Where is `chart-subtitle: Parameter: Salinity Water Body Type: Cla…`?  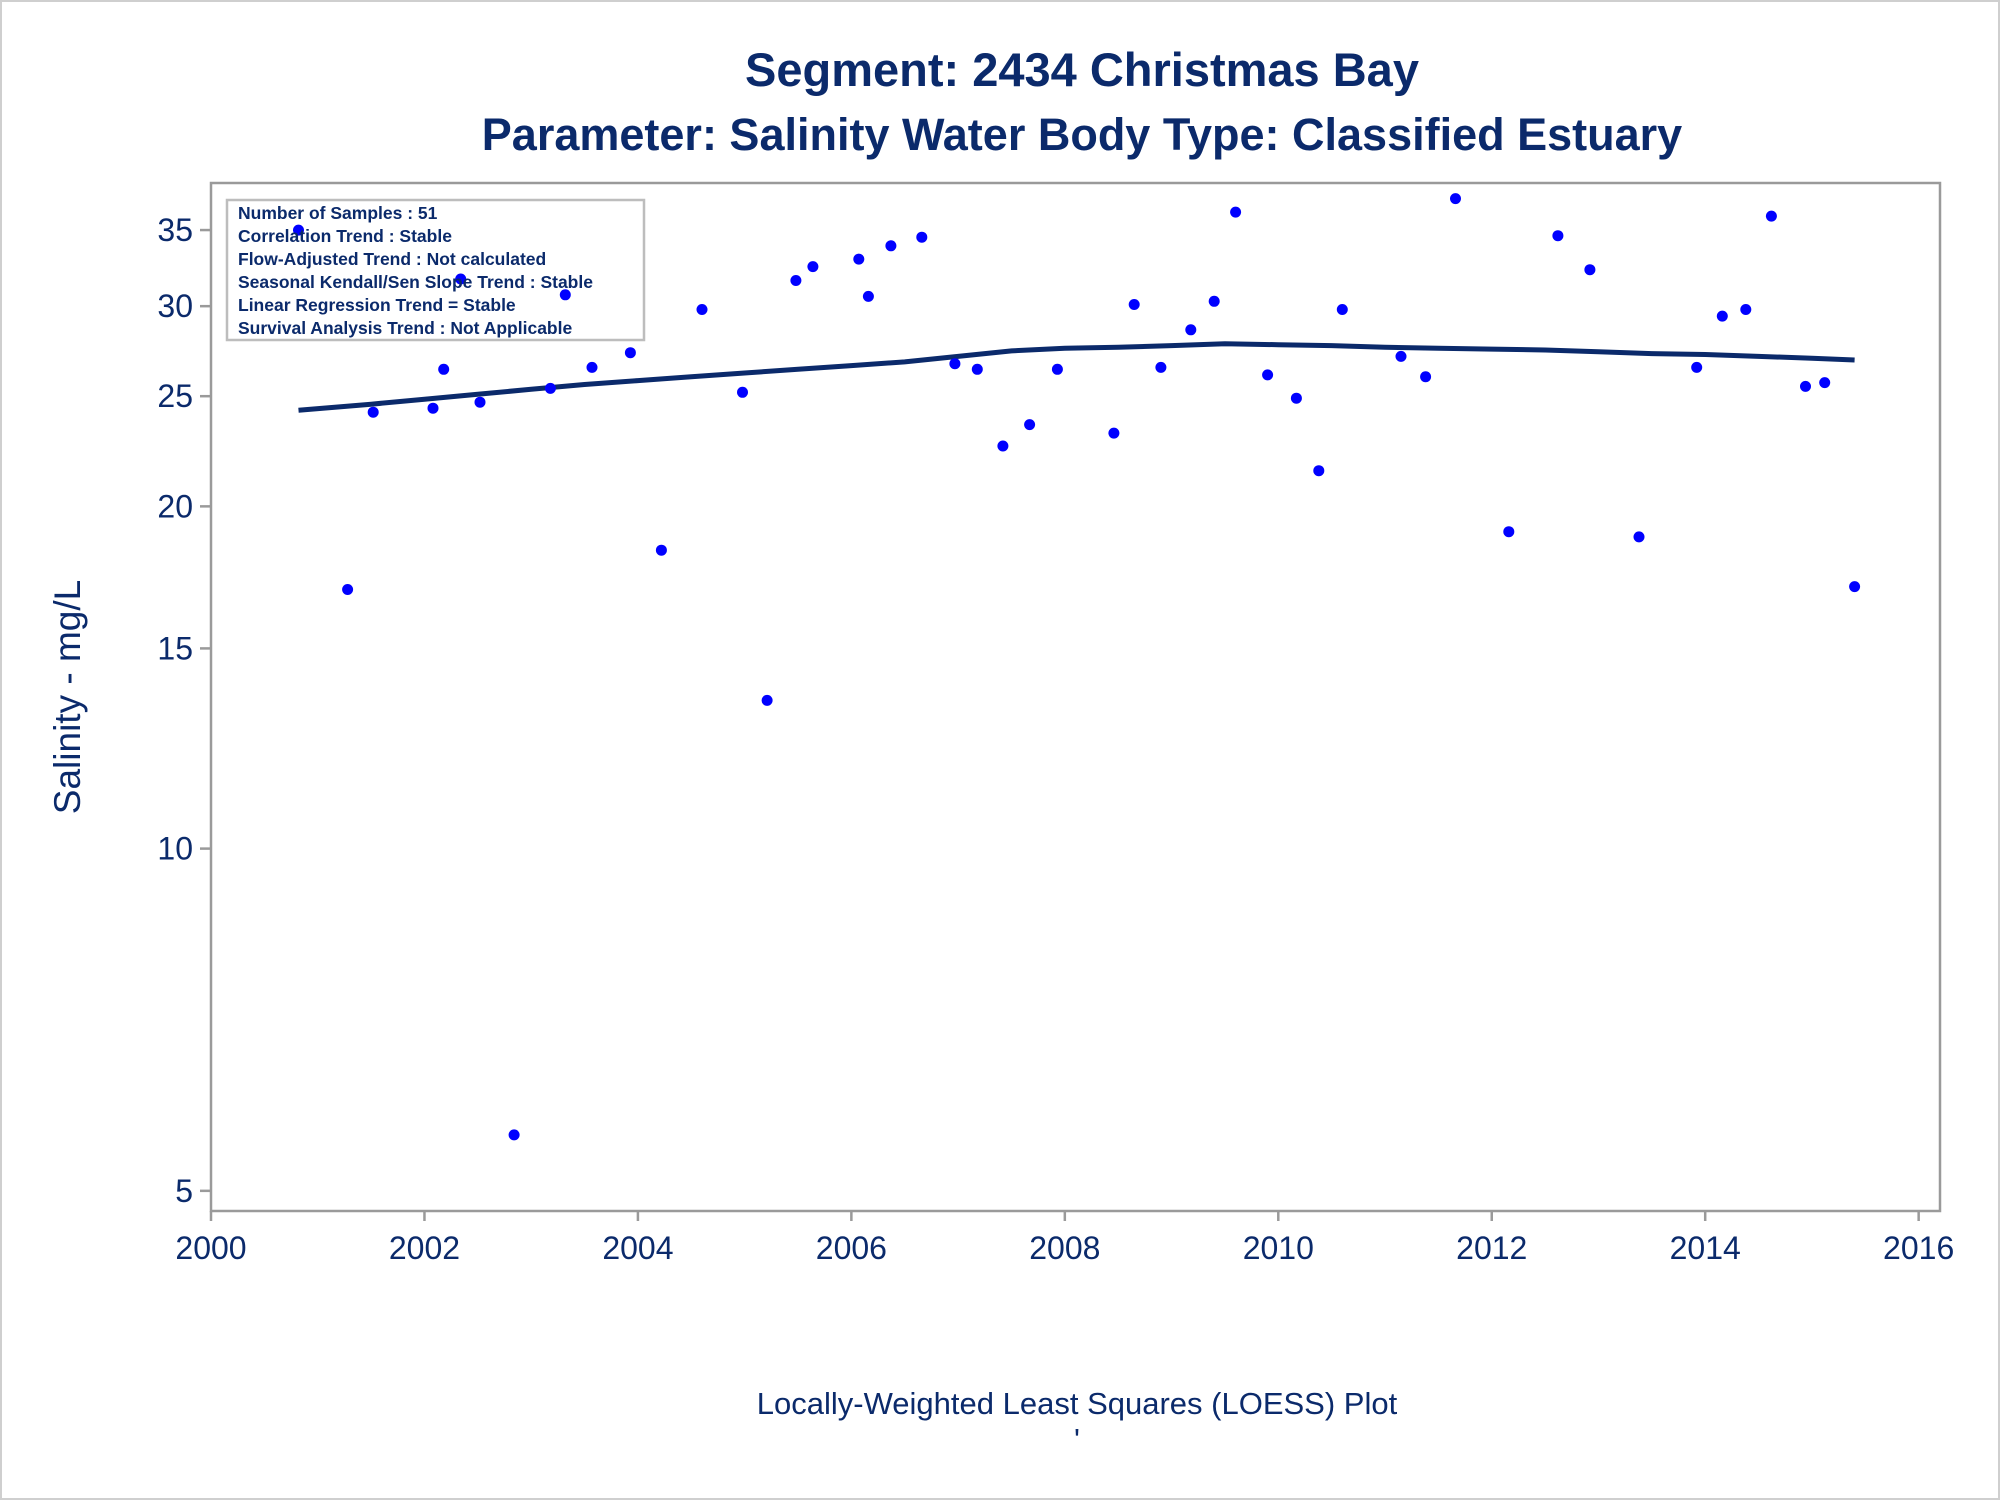 chart-subtitle: Parameter: Salinity Water Body Type: Cla… is located at coordinates (1082, 134).